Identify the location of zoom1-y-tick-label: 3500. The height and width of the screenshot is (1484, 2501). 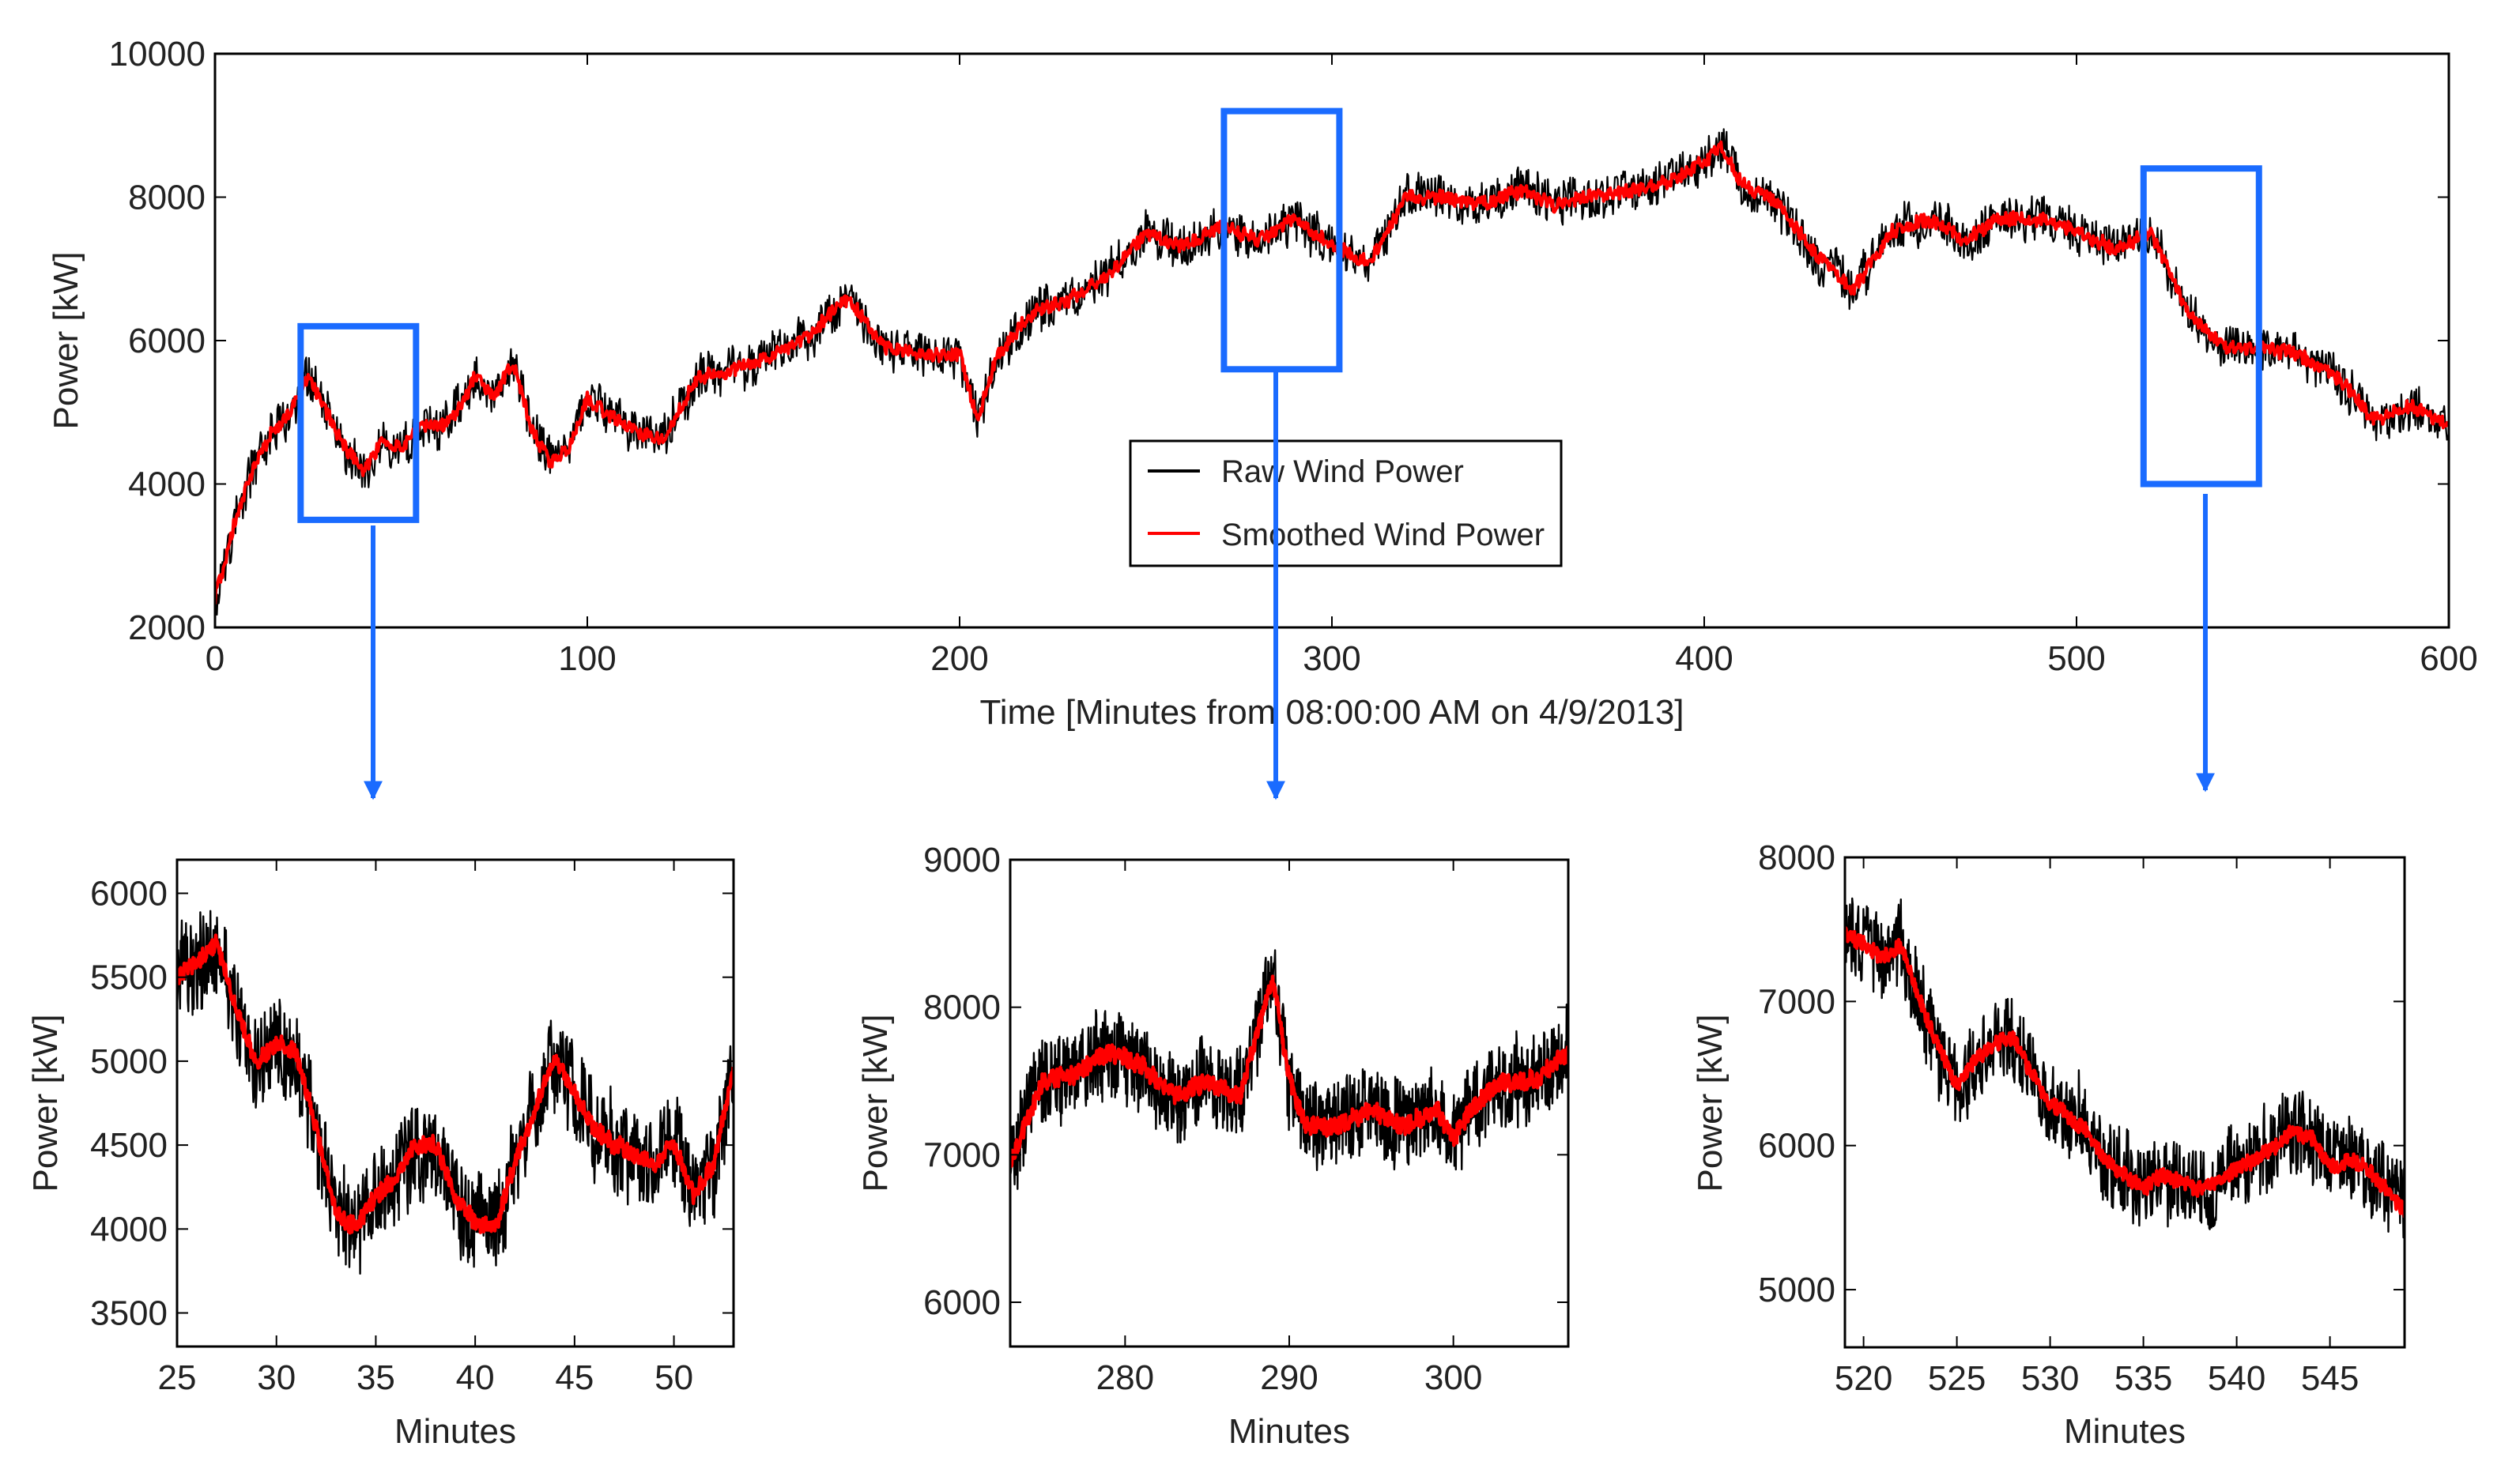
(129, 1313).